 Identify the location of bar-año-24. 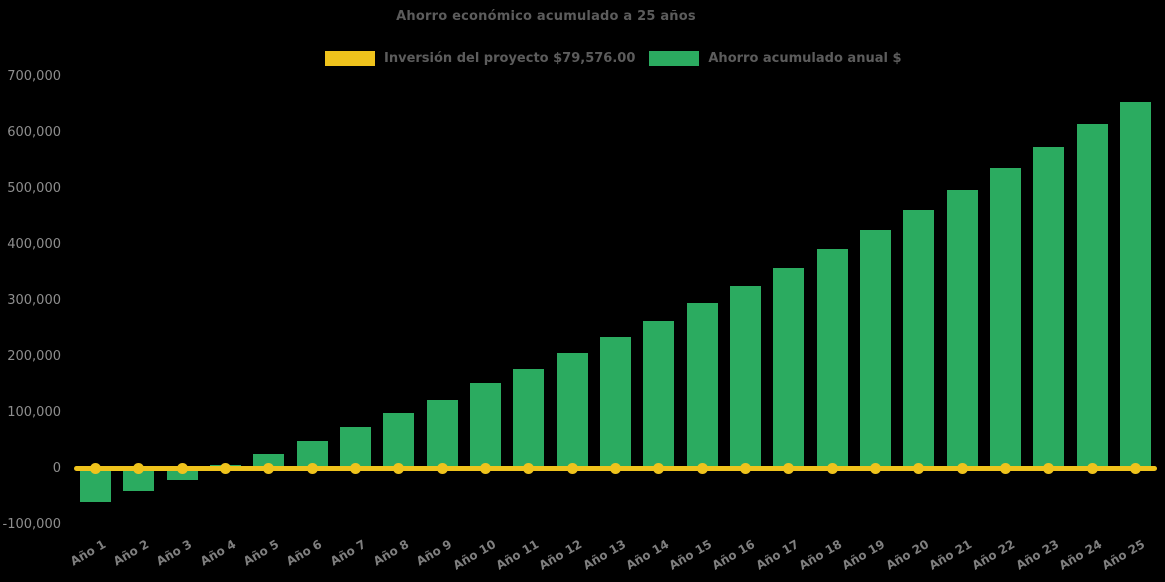
(1092, 296).